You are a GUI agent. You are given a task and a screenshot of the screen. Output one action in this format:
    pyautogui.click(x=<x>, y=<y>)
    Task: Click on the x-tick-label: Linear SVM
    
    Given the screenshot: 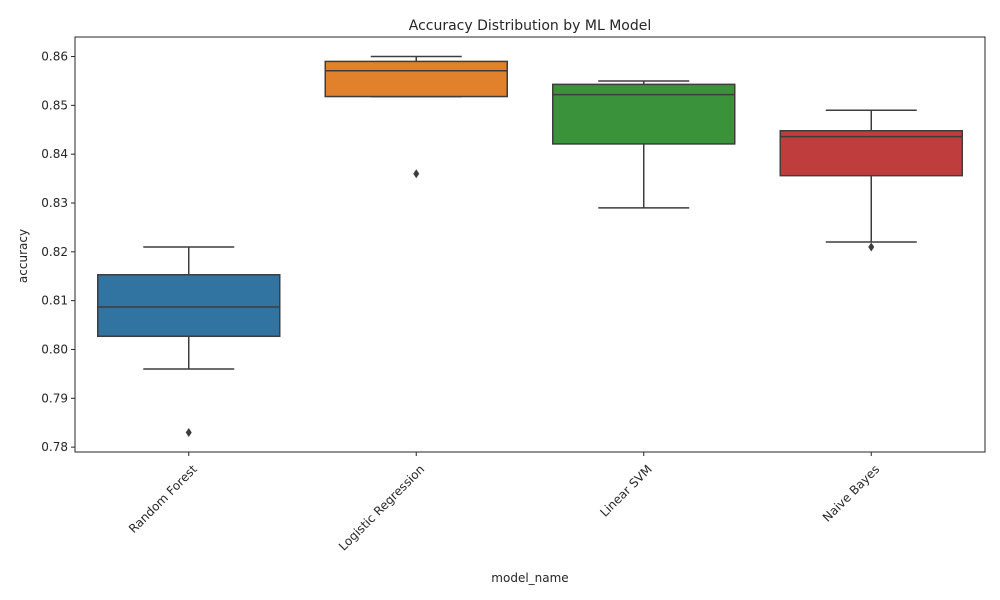 What is the action you would take?
    pyautogui.click(x=625, y=490)
    